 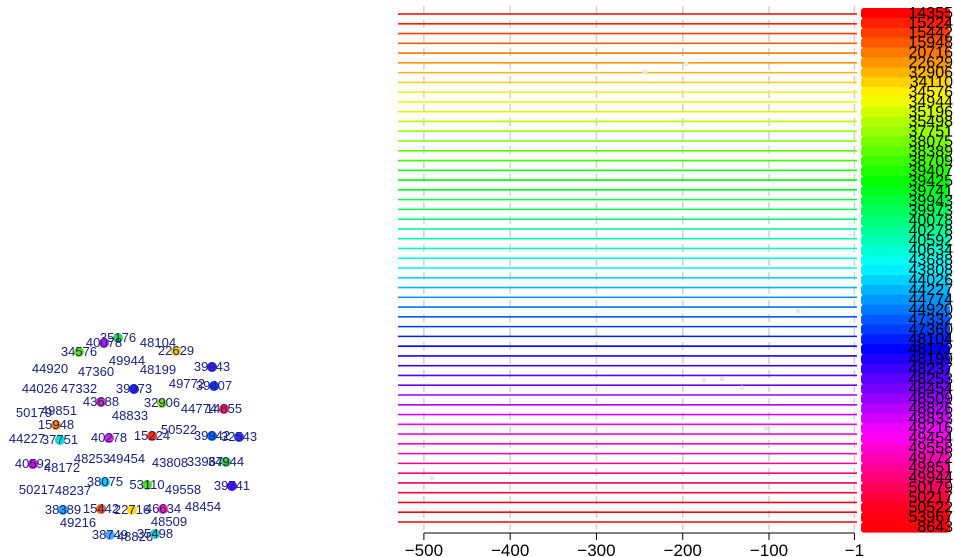 What do you see at coordinates (73, 490) in the screenshot?
I see `point-label: 48237` at bounding box center [73, 490].